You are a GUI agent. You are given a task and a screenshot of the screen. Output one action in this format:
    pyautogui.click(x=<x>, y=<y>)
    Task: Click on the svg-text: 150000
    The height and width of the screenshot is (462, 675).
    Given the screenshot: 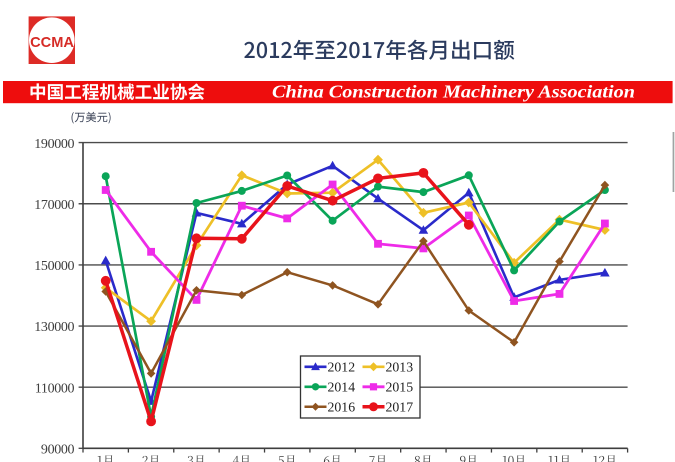 What is the action you would take?
    pyautogui.click(x=54, y=266)
    